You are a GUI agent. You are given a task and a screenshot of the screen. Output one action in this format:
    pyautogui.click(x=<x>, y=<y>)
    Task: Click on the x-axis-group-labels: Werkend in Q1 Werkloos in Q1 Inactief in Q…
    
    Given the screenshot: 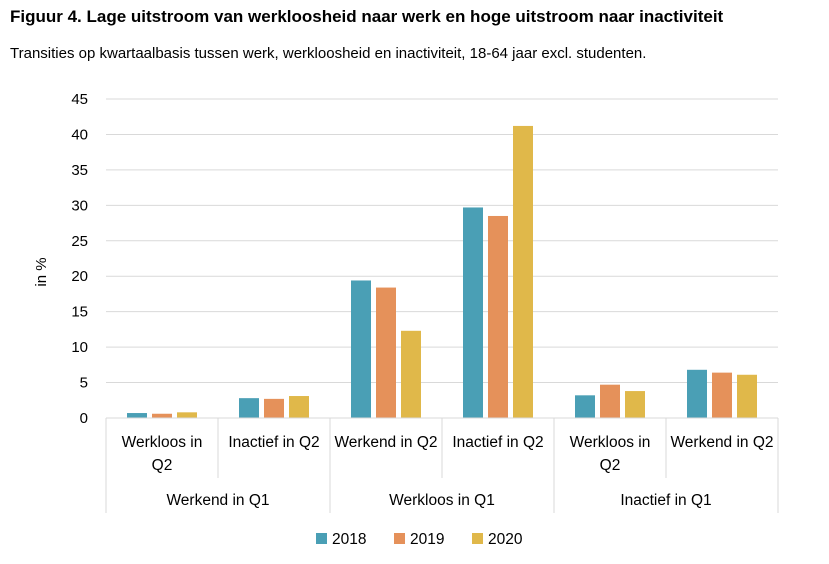 What is the action you would take?
    pyautogui.click(x=438, y=500)
    